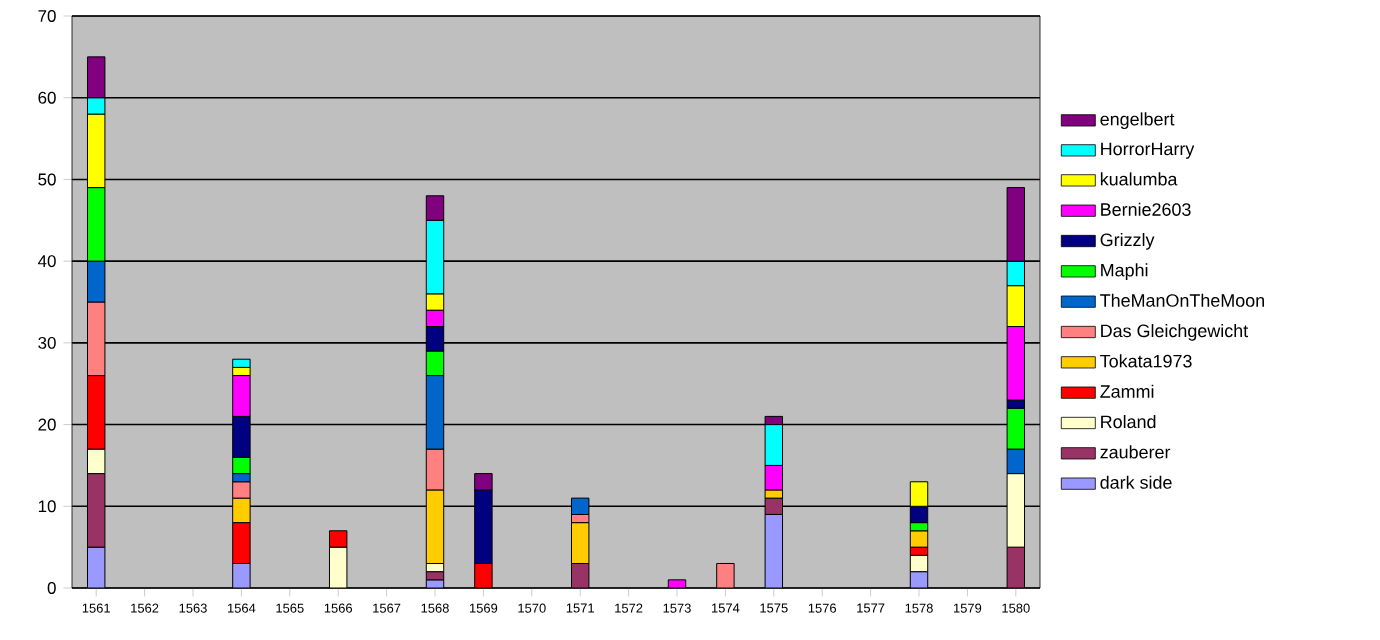 The height and width of the screenshot is (640, 1380). I want to click on y-tick-label: 40, so click(46, 261).